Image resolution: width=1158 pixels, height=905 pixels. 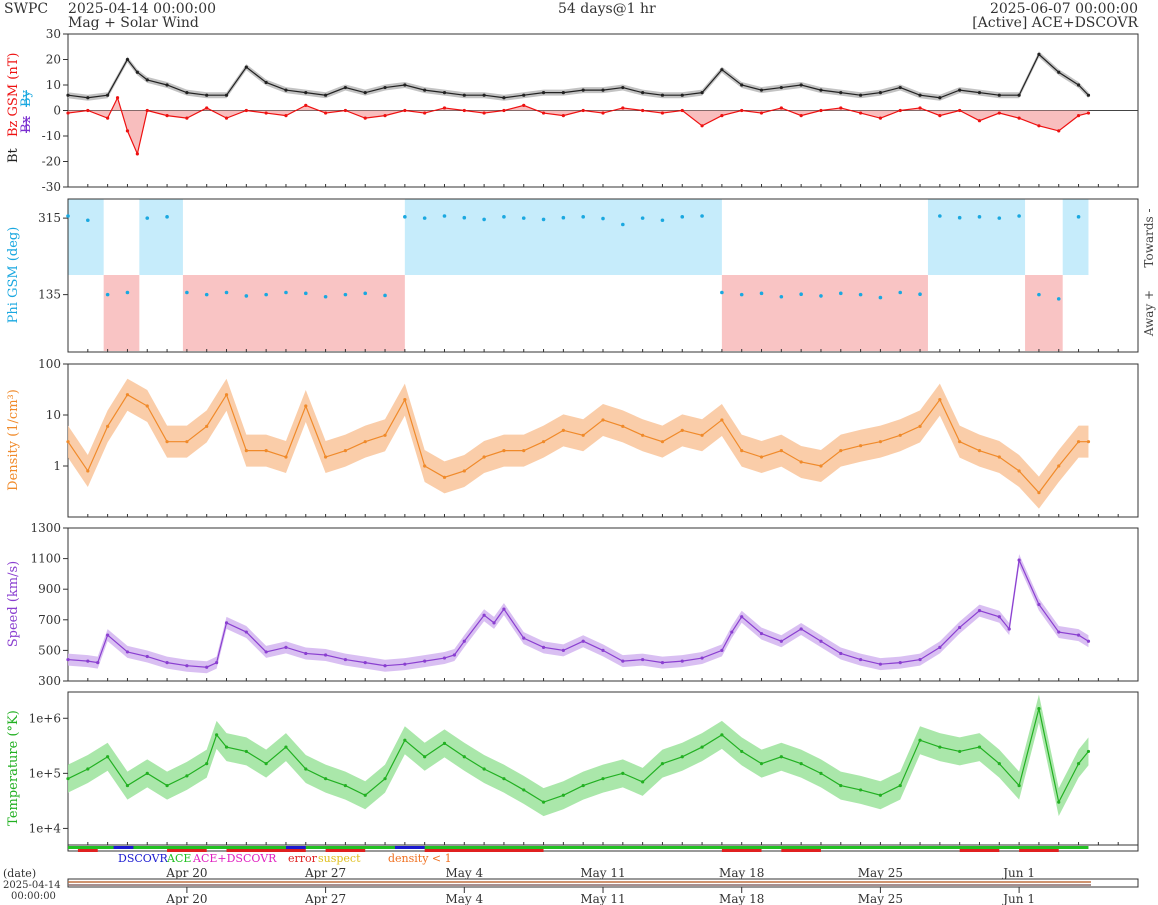 I want to click on phi-towards-sector, so click(x=161, y=237).